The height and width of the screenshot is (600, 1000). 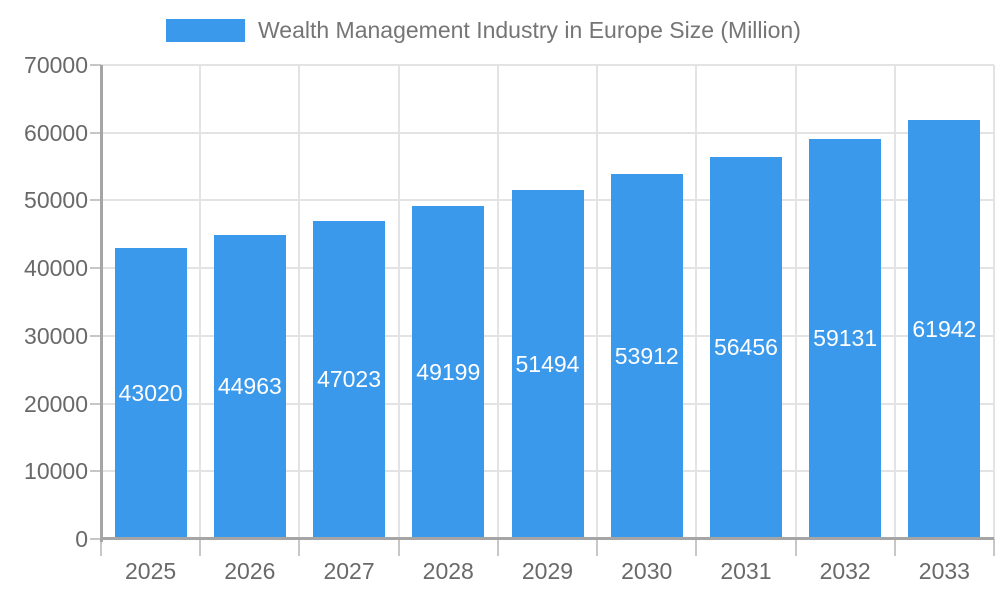 I want to click on y-axis-label: 40000, so click(x=56, y=268).